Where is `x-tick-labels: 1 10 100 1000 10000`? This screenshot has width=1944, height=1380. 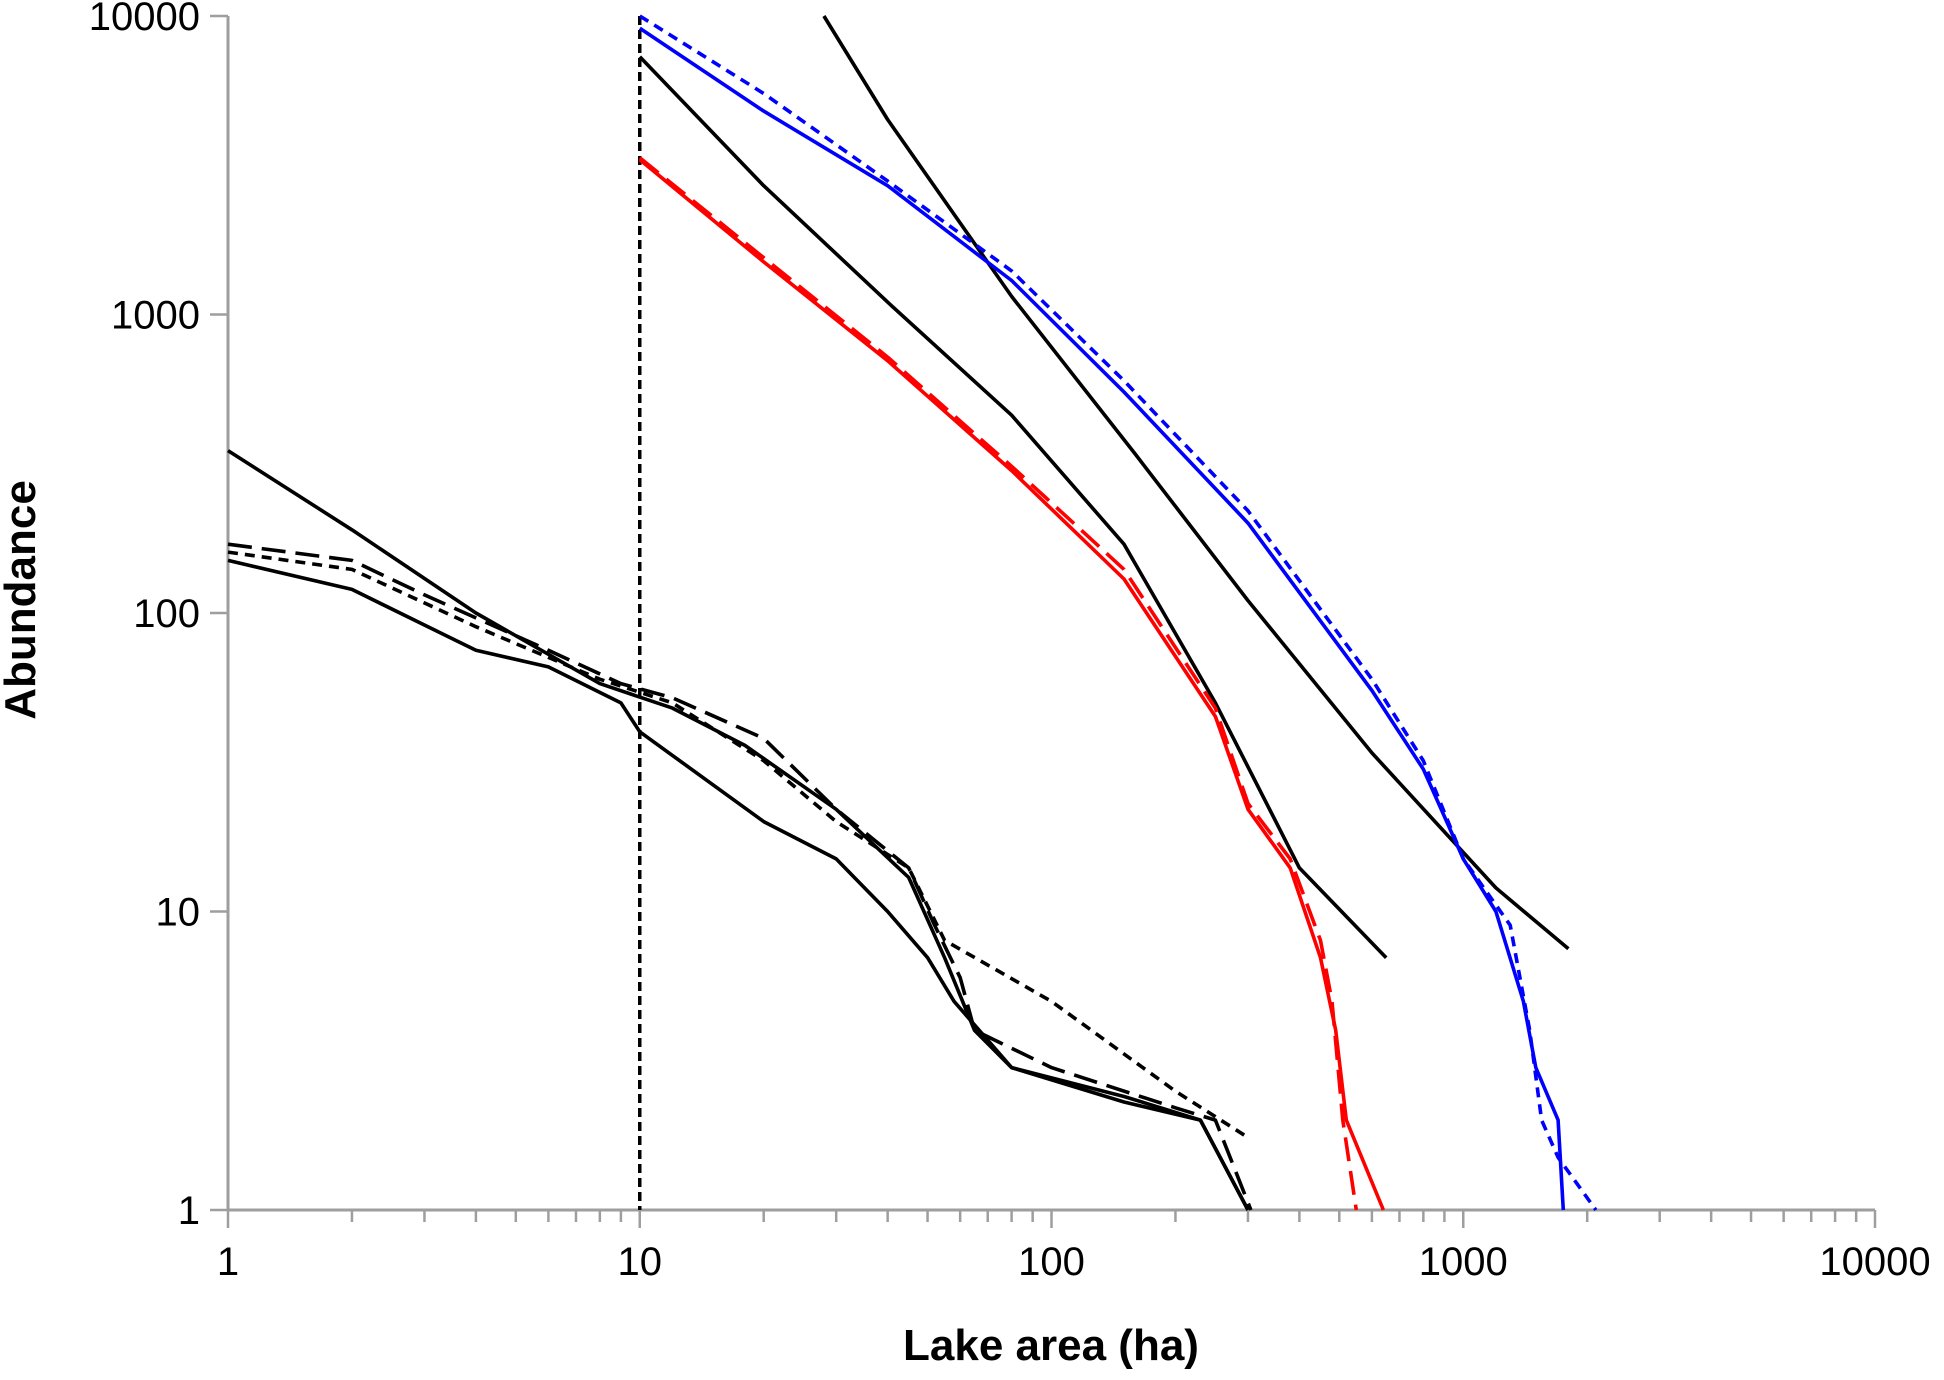 x-tick-labels: 1 10 100 1000 10000 is located at coordinates (1074, 1262).